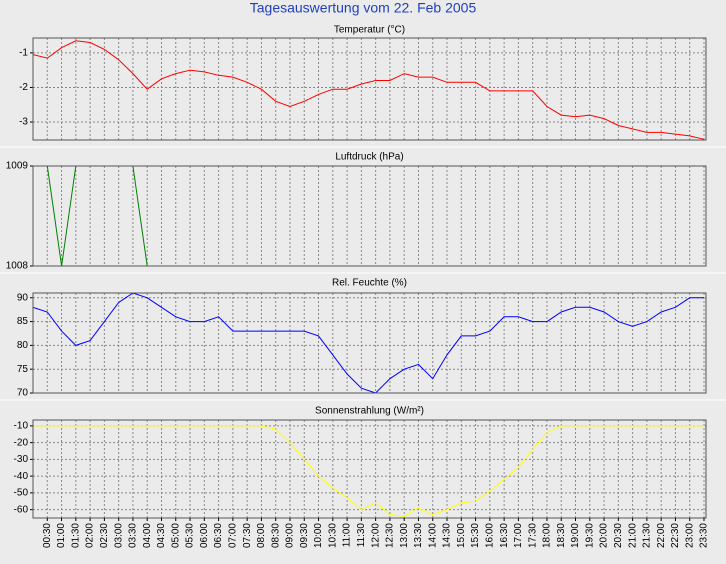 The image size is (726, 564). I want to click on y-tick-label: -50, so click(21, 493).